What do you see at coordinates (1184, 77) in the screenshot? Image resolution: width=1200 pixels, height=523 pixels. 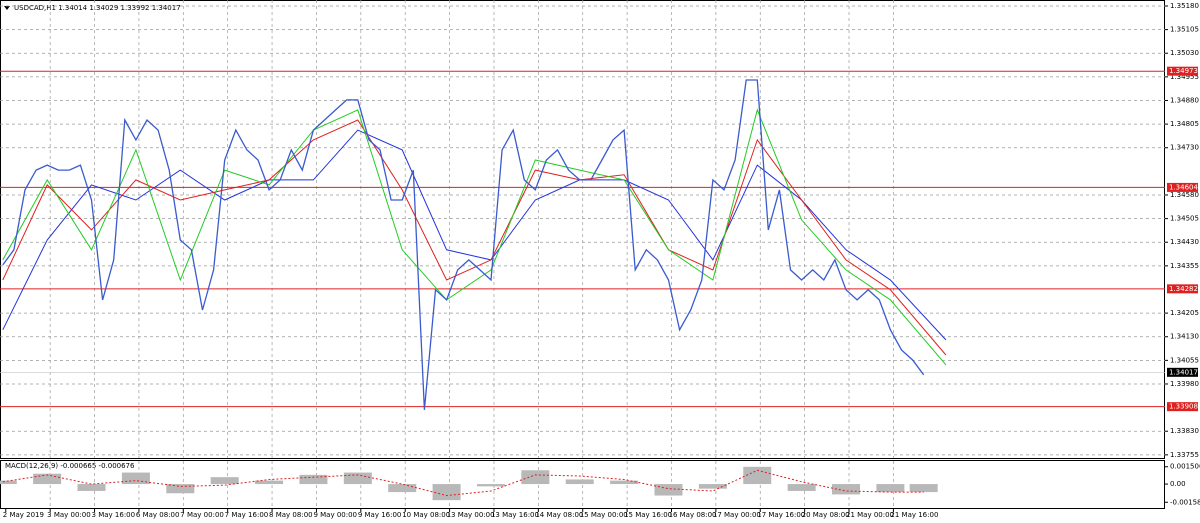 I see `y-tick-label: 1.34955` at bounding box center [1184, 77].